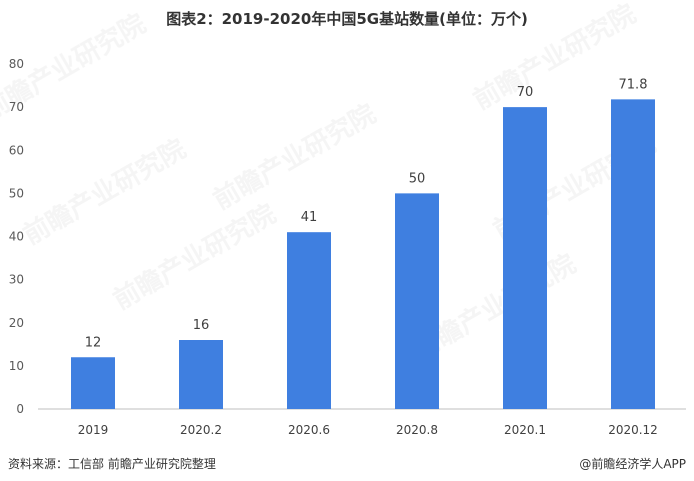  Describe the element at coordinates (16, 193) in the screenshot. I see `y-tick-label: 50` at that location.